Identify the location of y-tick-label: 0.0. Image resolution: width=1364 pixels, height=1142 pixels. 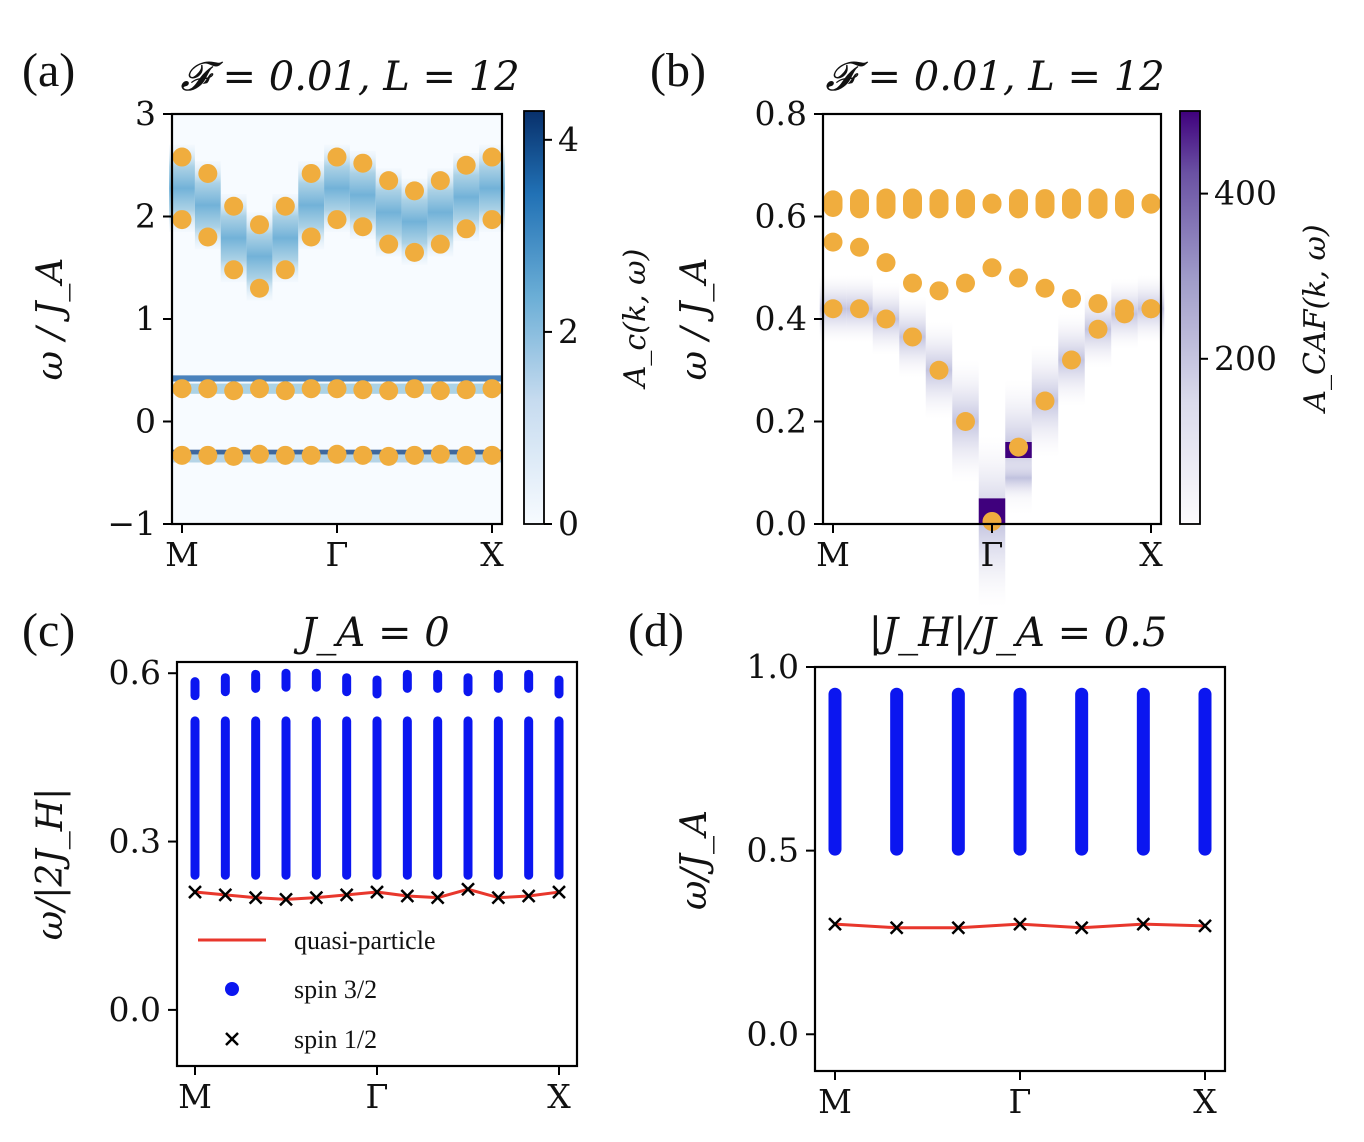
(781, 523).